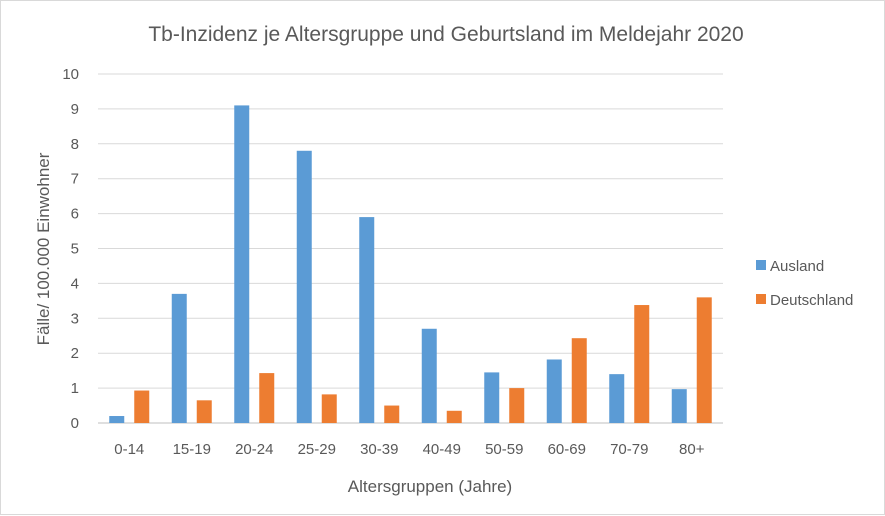 The width and height of the screenshot is (885, 516). I want to click on y-tick-label: 5, so click(75, 249).